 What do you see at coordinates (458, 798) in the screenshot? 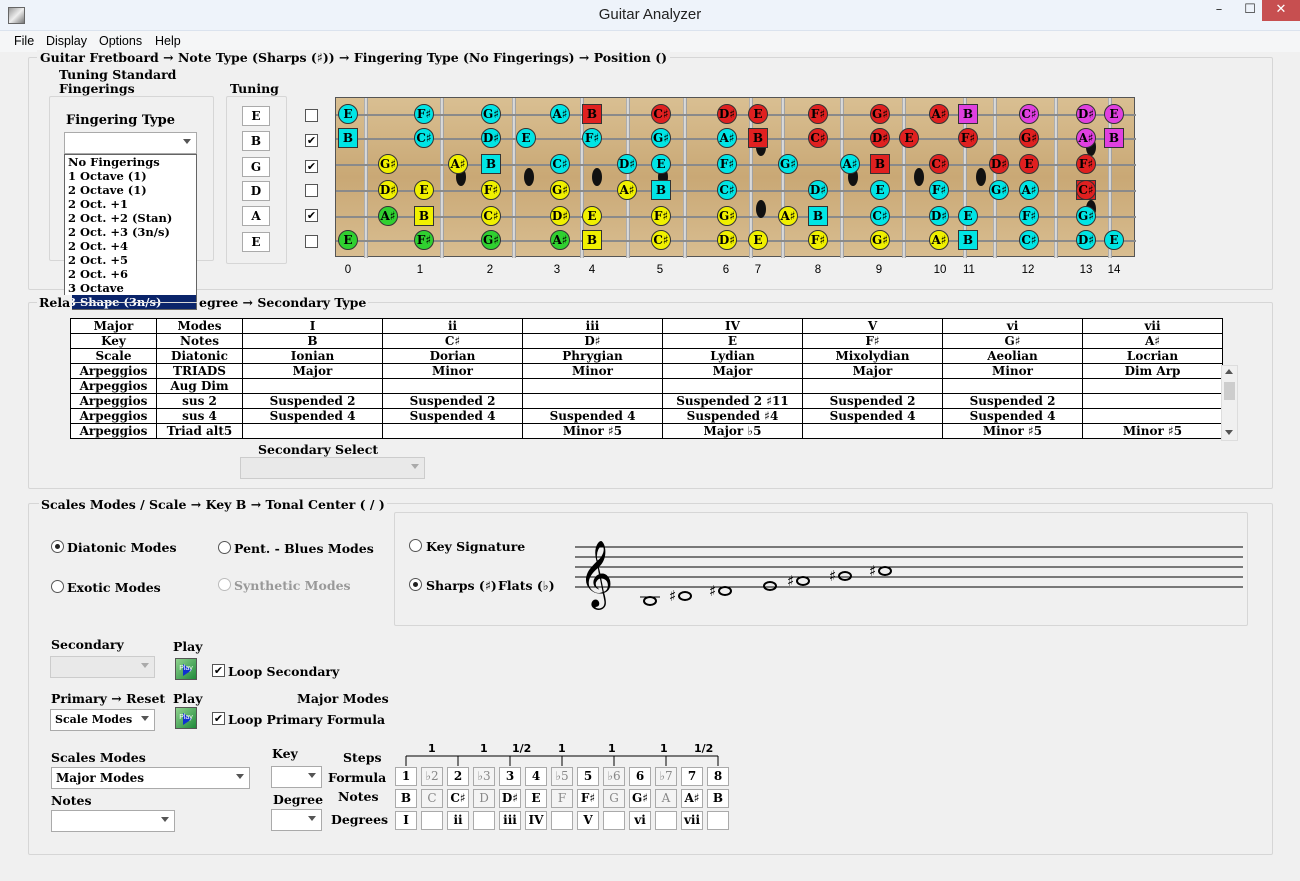
I see `scale-note-cell: C♯` at bounding box center [458, 798].